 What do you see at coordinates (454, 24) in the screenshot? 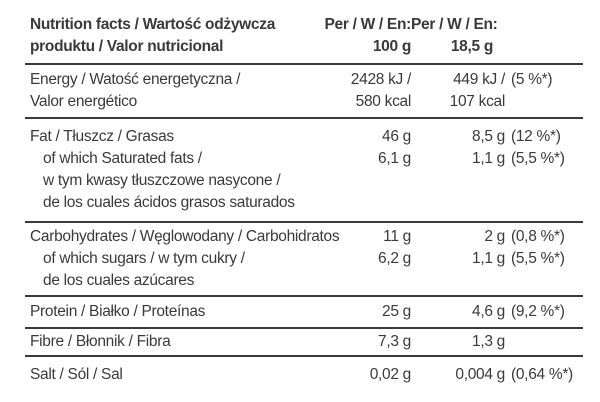
I see `per-serving-header-line1: Per / W / En:` at bounding box center [454, 24].